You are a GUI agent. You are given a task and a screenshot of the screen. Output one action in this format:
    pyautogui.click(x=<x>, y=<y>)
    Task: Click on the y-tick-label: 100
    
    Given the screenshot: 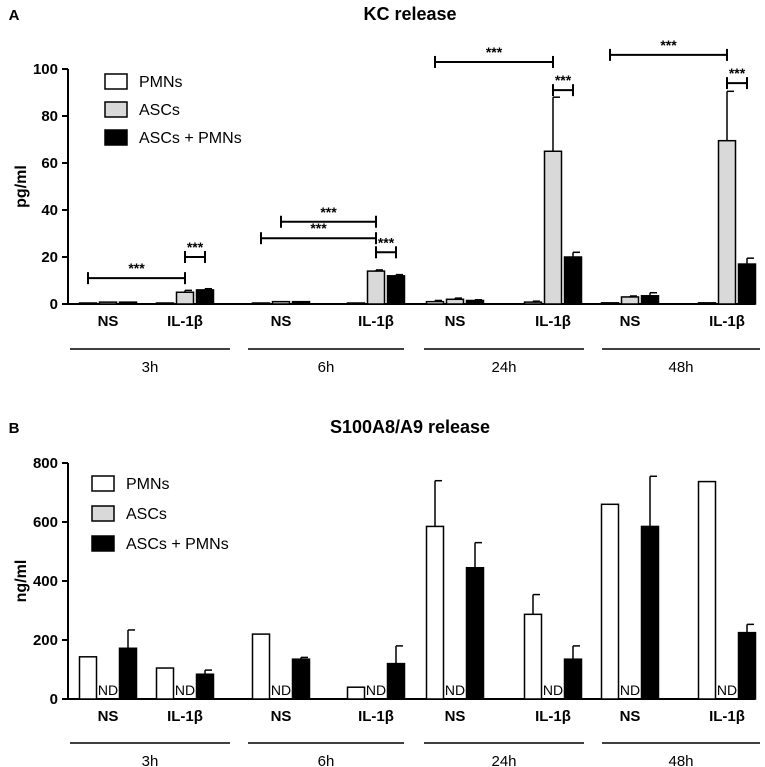 What is the action you would take?
    pyautogui.click(x=45, y=69)
    